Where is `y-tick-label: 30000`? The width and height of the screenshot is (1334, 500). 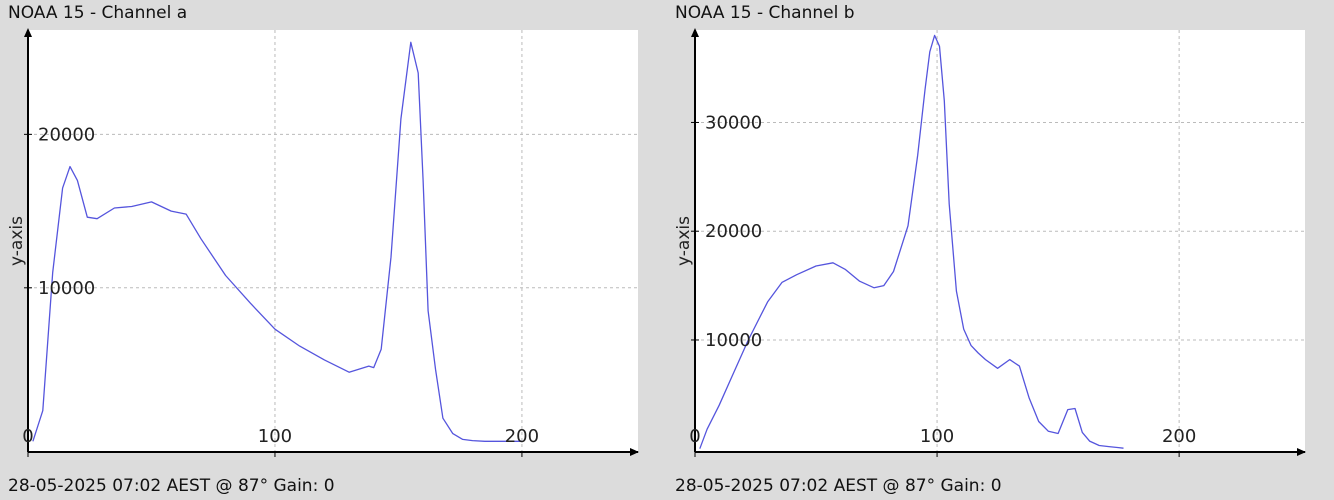 y-tick-label: 30000 is located at coordinates (733, 122).